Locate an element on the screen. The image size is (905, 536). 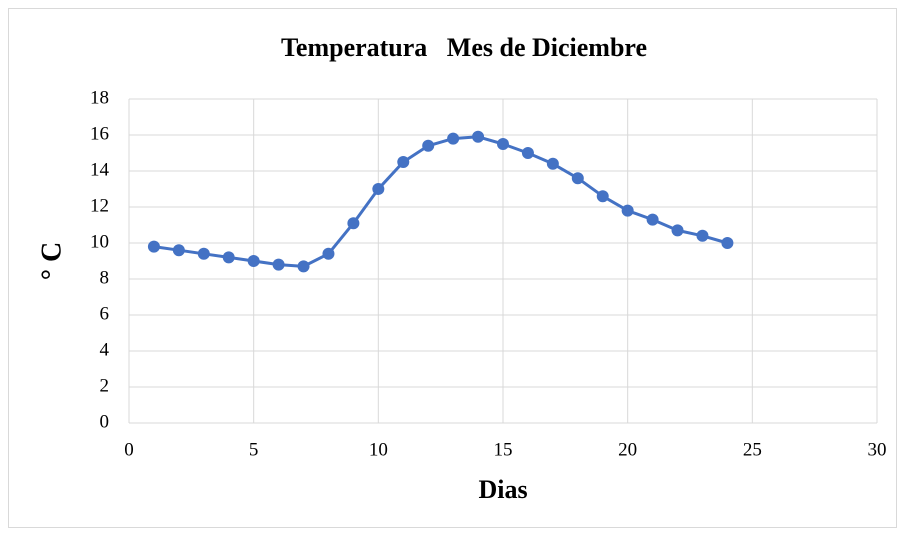
x-tick-label: 5 is located at coordinates (254, 449).